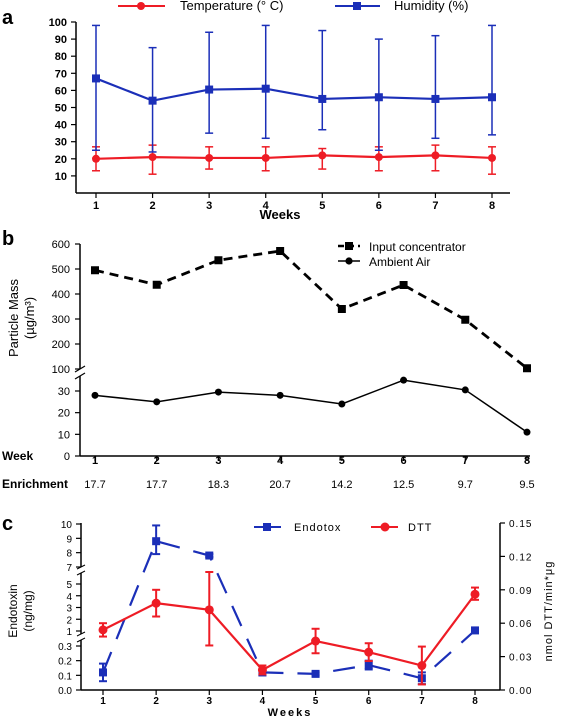 This screenshot has height=719, width=567. Describe the element at coordinates (520, 658) in the screenshot. I see `y-right-tick-label-c: 0.03` at that location.